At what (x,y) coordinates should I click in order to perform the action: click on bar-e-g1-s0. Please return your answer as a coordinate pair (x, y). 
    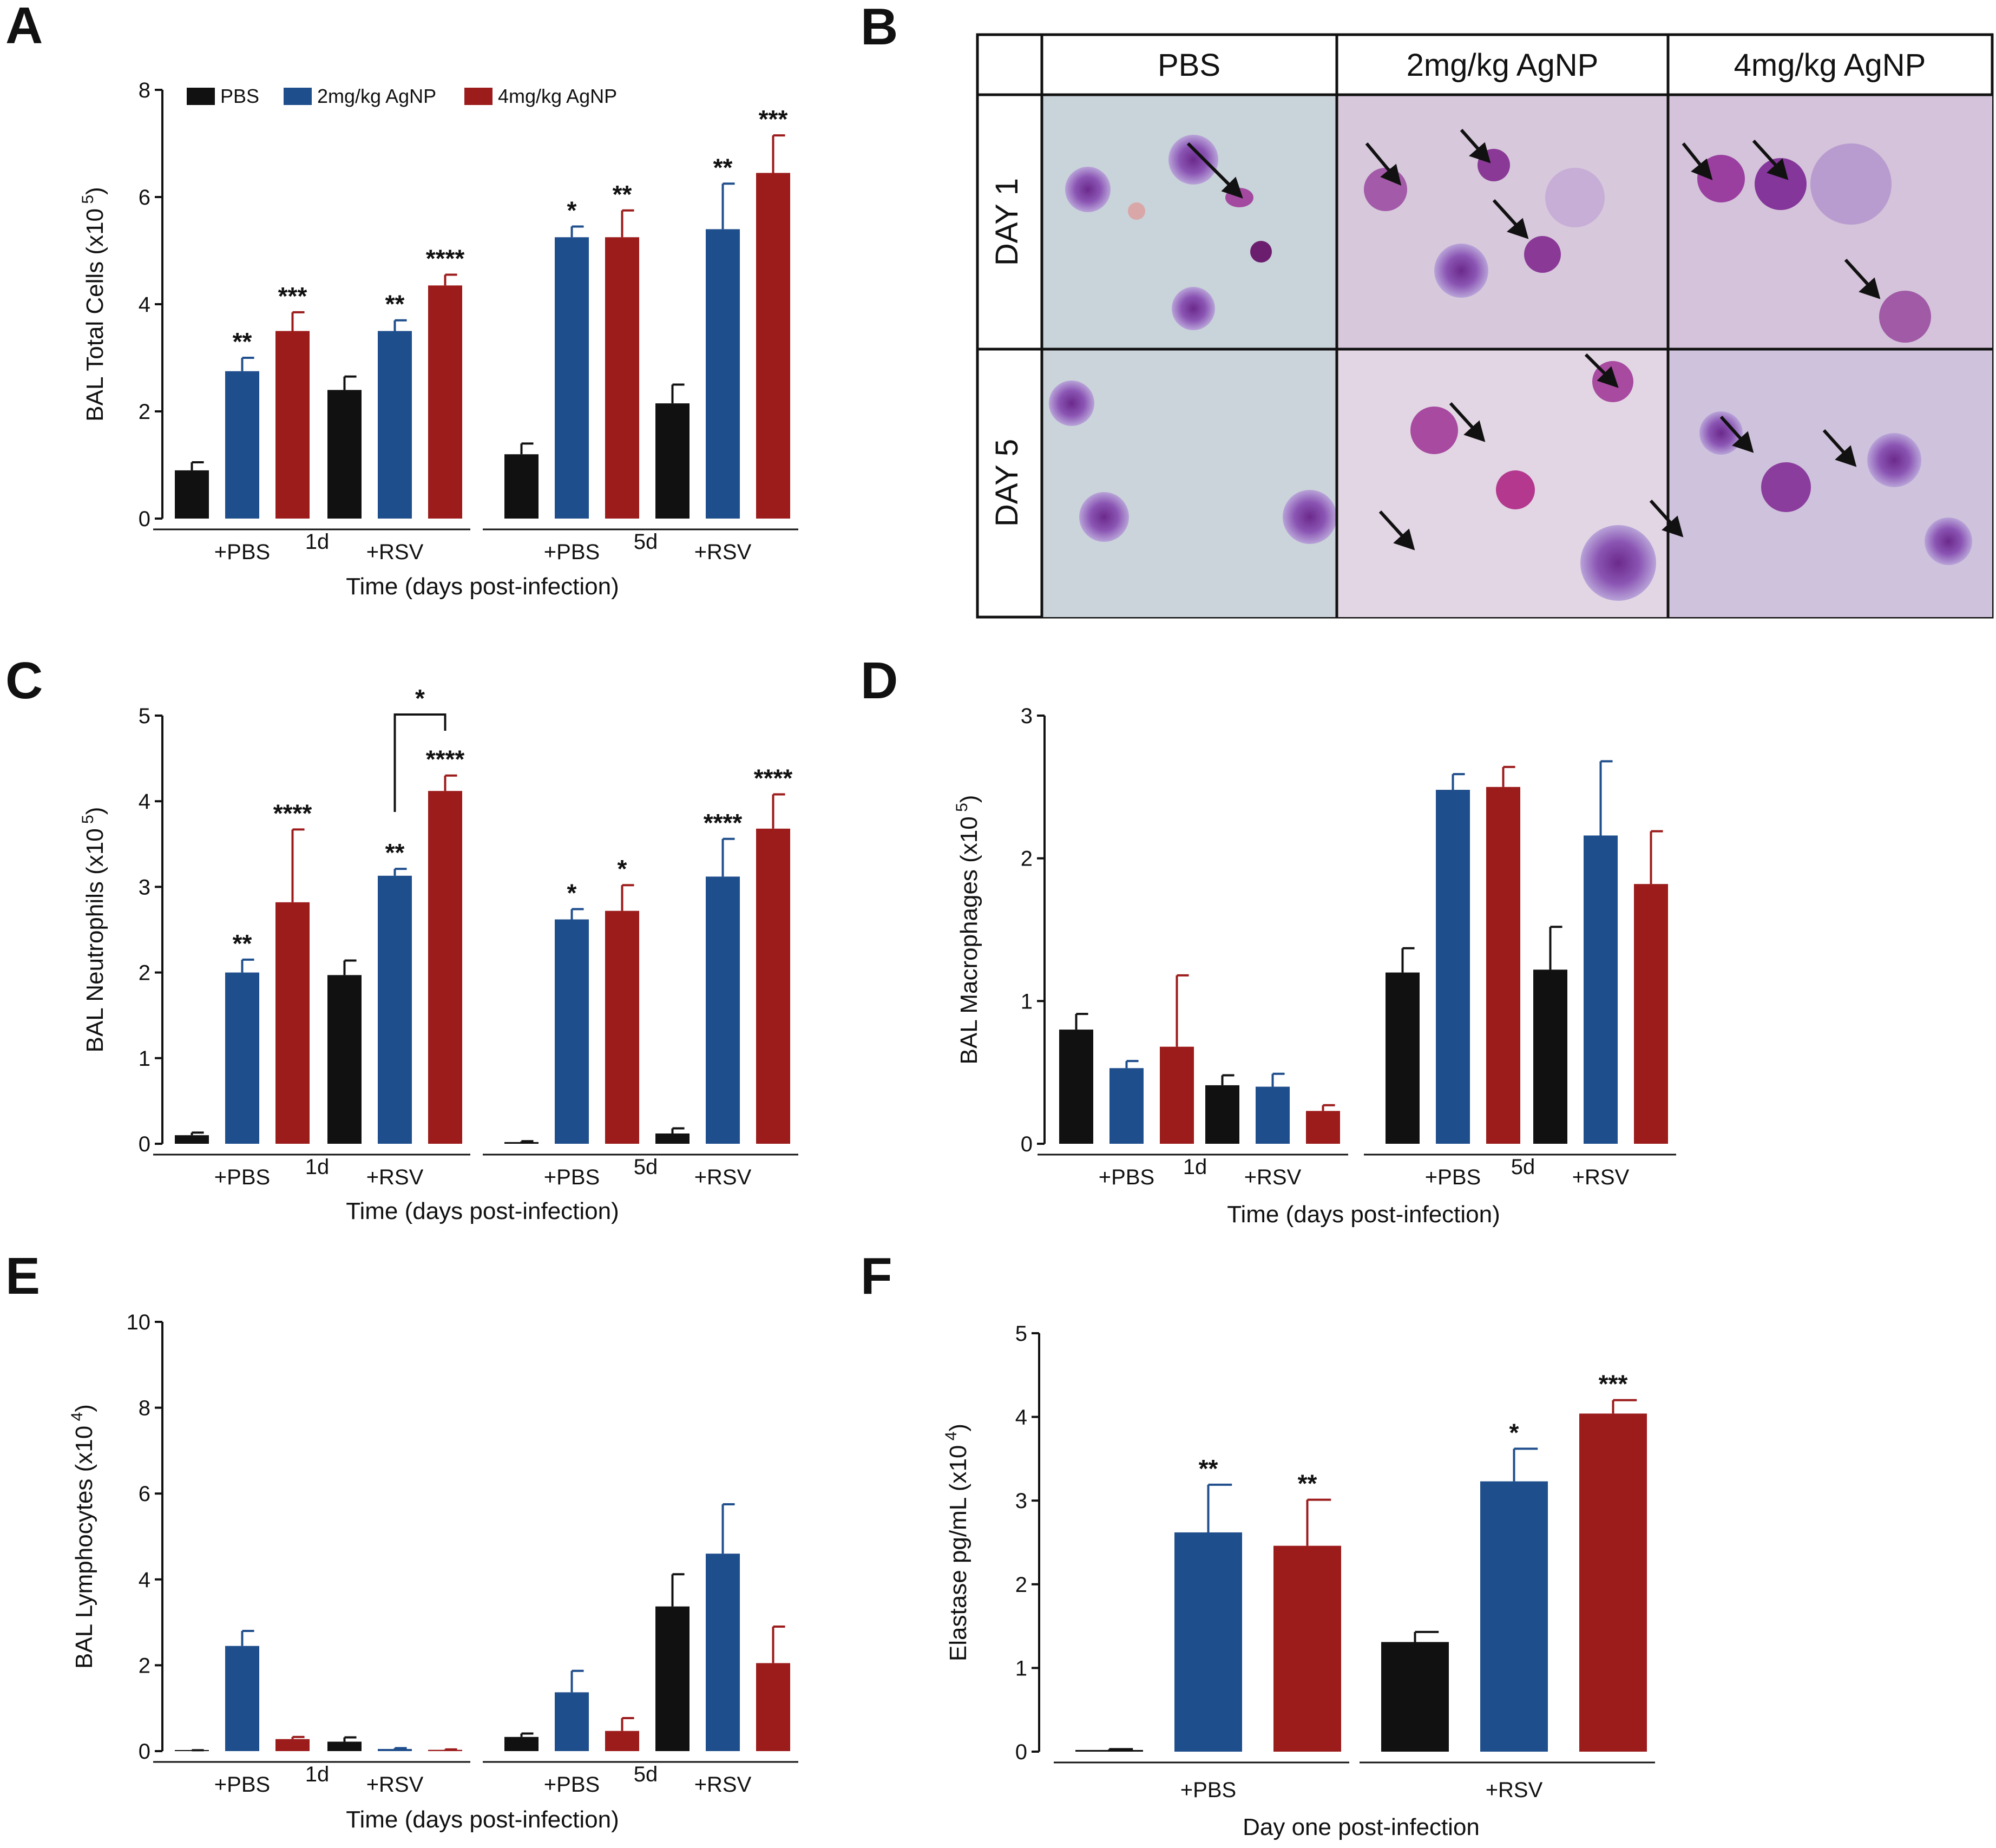
    Looking at the image, I should click on (344, 1746).